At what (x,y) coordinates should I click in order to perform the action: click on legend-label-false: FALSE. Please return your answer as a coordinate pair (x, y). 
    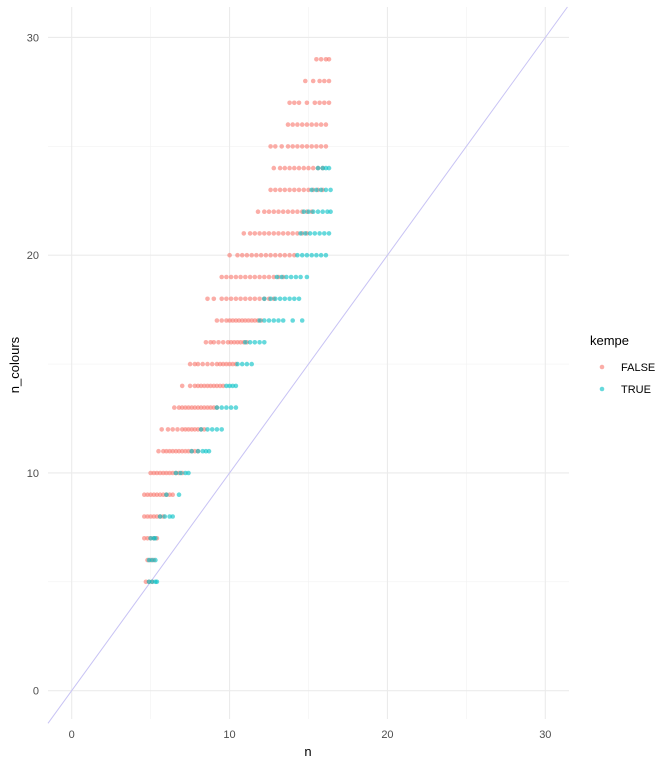
    Looking at the image, I should click on (638, 368).